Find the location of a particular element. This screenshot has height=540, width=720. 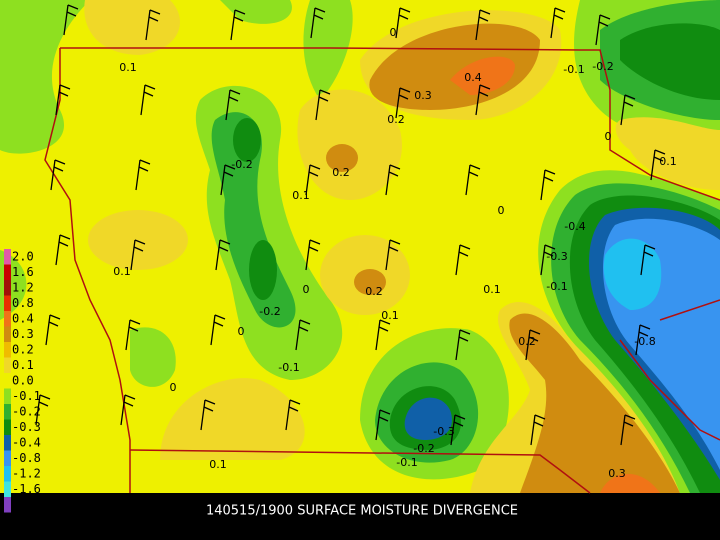

contour-label: 0.4 is located at coordinates (473, 77).